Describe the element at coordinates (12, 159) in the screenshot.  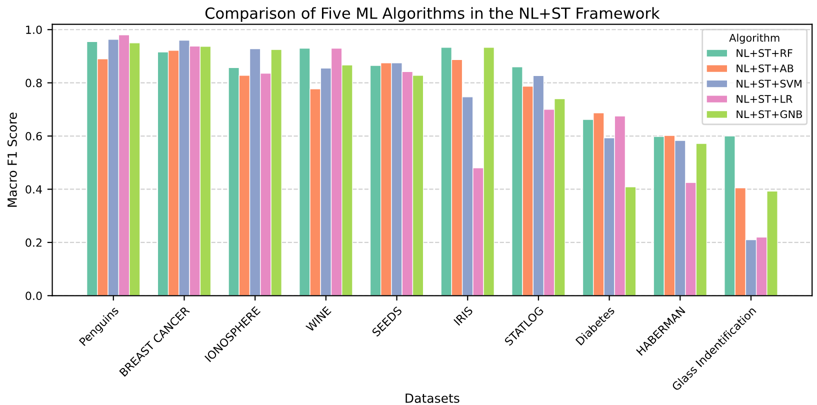
I see `y-axis-title: Macro F1 Score` at that location.